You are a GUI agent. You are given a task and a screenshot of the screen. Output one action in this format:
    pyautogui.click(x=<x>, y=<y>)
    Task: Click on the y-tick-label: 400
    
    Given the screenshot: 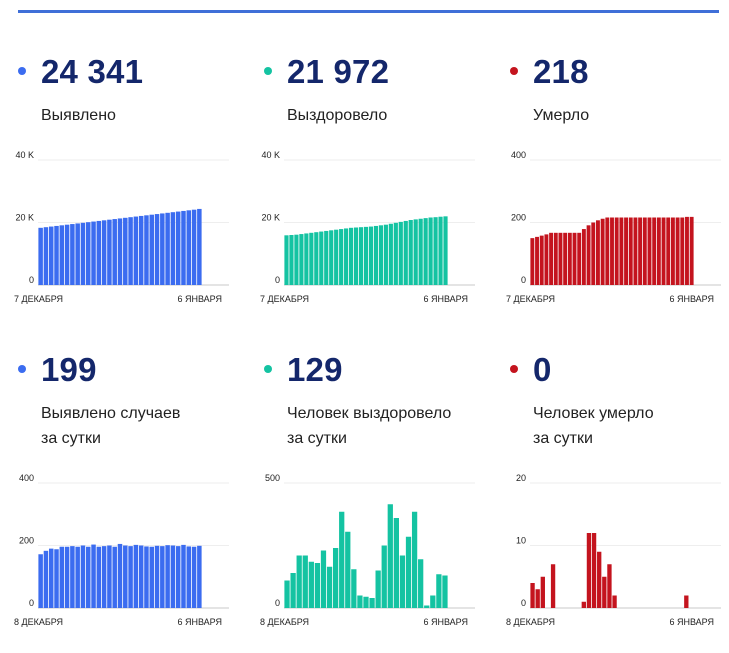 What is the action you would take?
    pyautogui.click(x=26, y=478)
    